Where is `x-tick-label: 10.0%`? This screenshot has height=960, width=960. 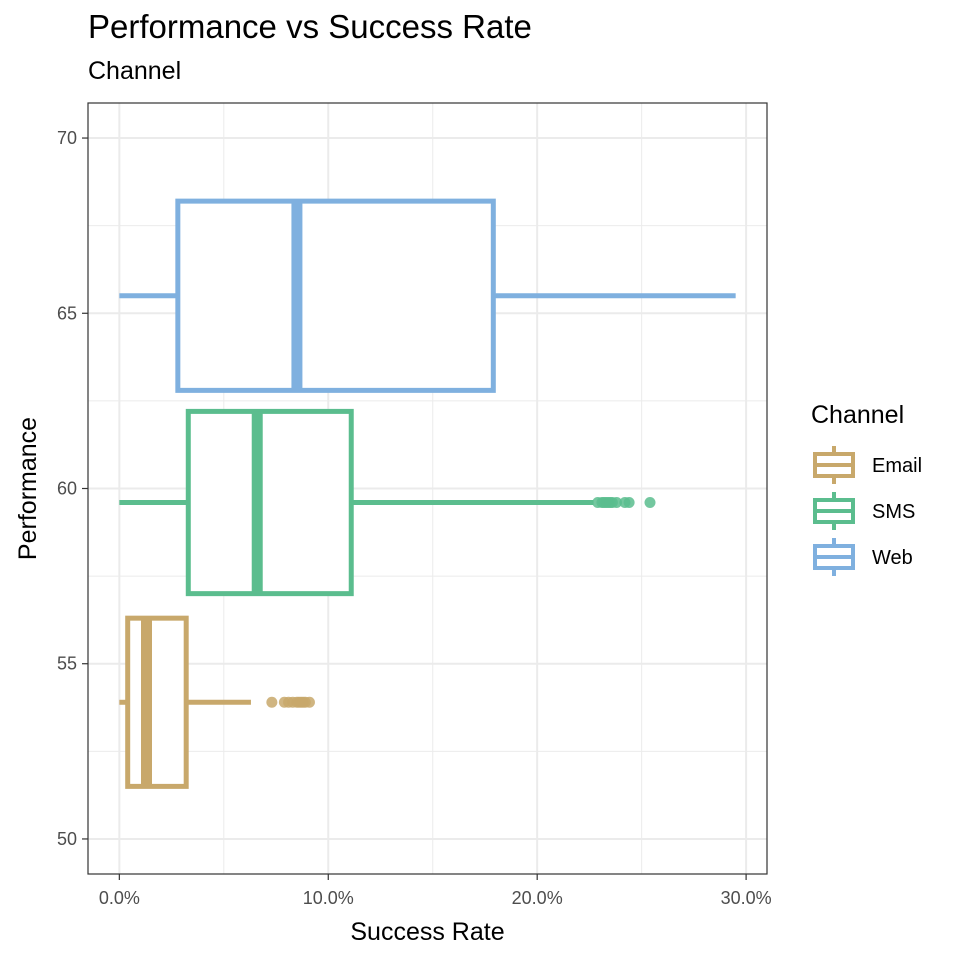 x-tick-label: 10.0% is located at coordinates (328, 898).